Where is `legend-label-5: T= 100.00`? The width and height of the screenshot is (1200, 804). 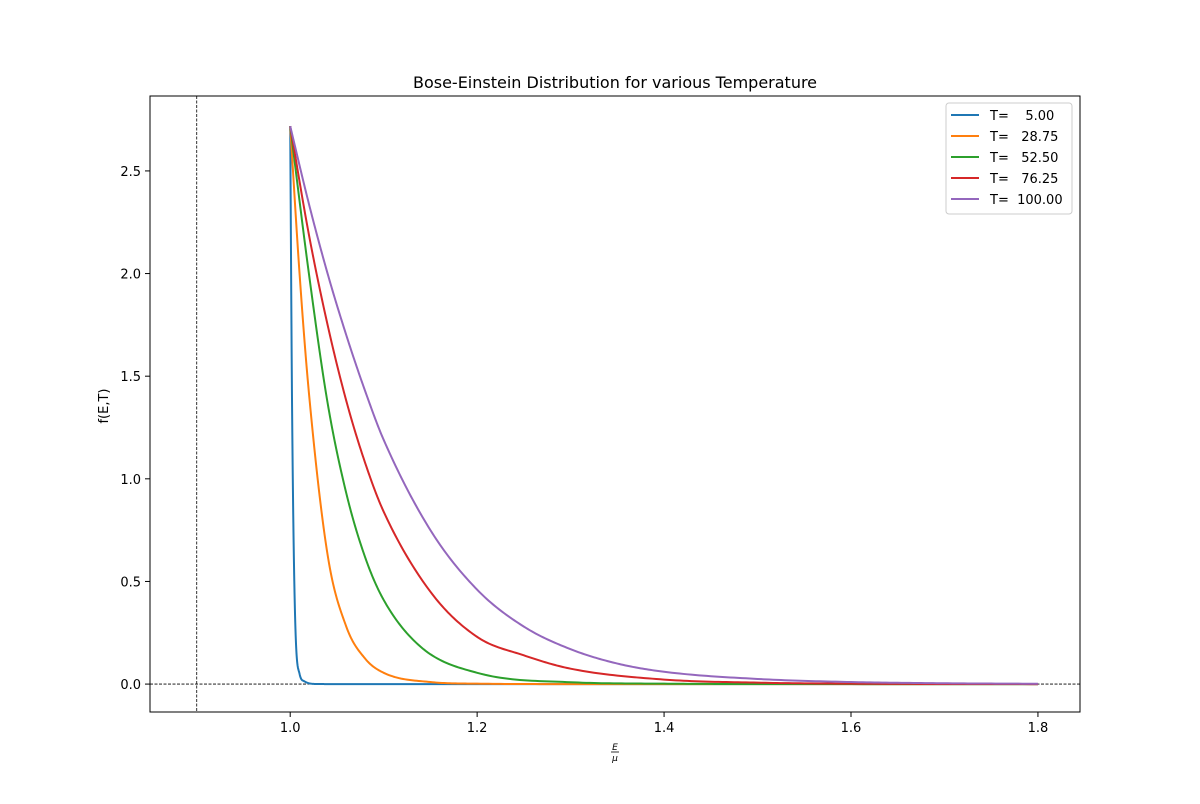
legend-label-5: T= 100.00 is located at coordinates (1026, 200).